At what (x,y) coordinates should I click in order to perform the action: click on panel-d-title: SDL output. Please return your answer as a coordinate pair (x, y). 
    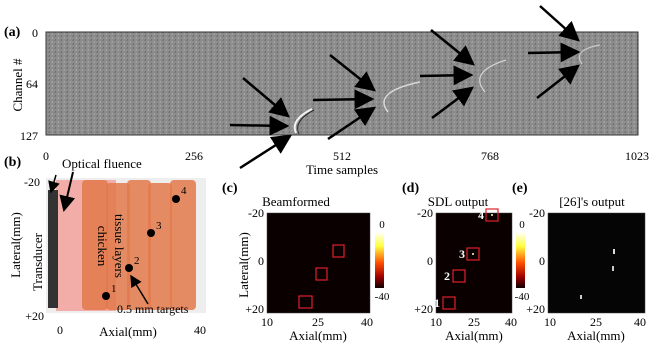
    Looking at the image, I should click on (458, 201).